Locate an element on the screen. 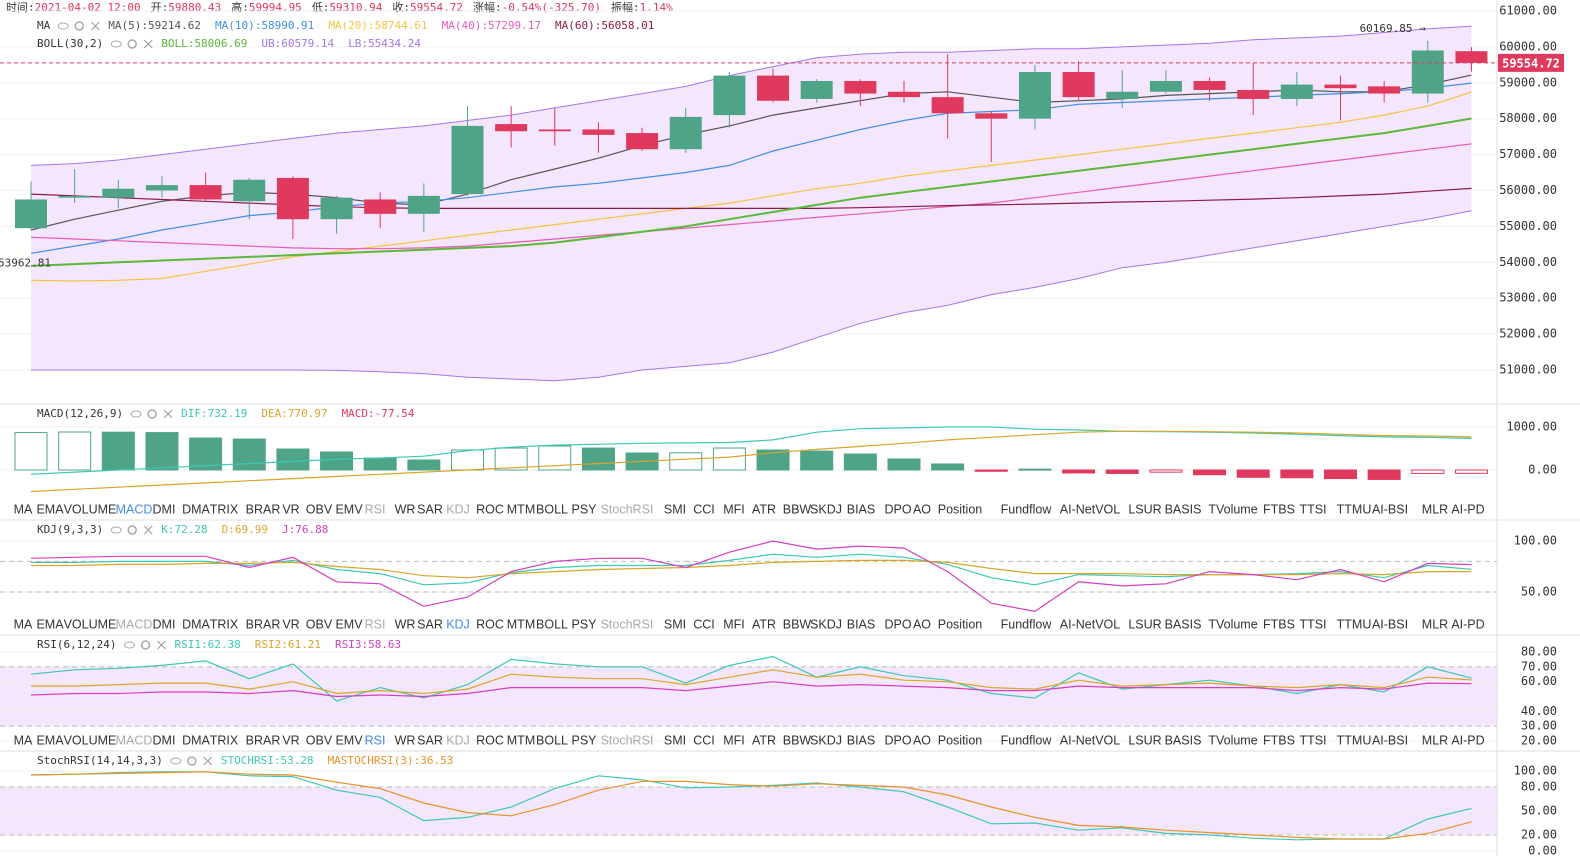 The height and width of the screenshot is (856, 1580). indicator-tab: BOLL is located at coordinates (552, 624).